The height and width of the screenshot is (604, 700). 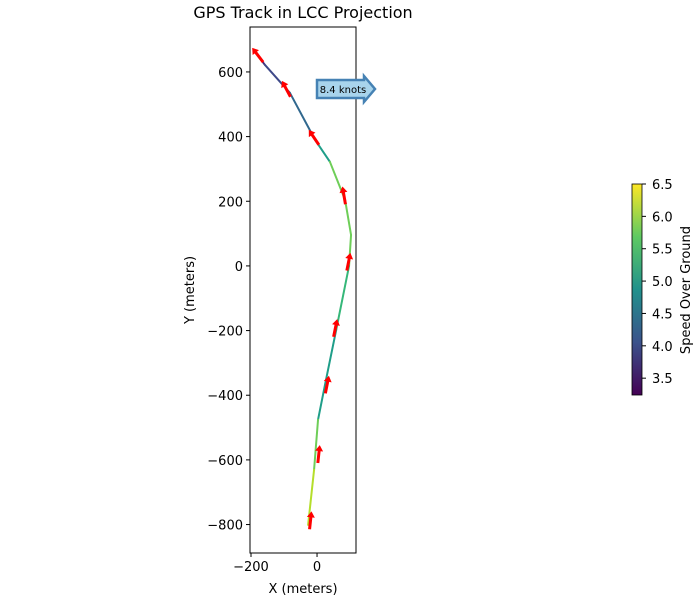 I want to click on y-tick-label: 600, so click(x=230, y=73).